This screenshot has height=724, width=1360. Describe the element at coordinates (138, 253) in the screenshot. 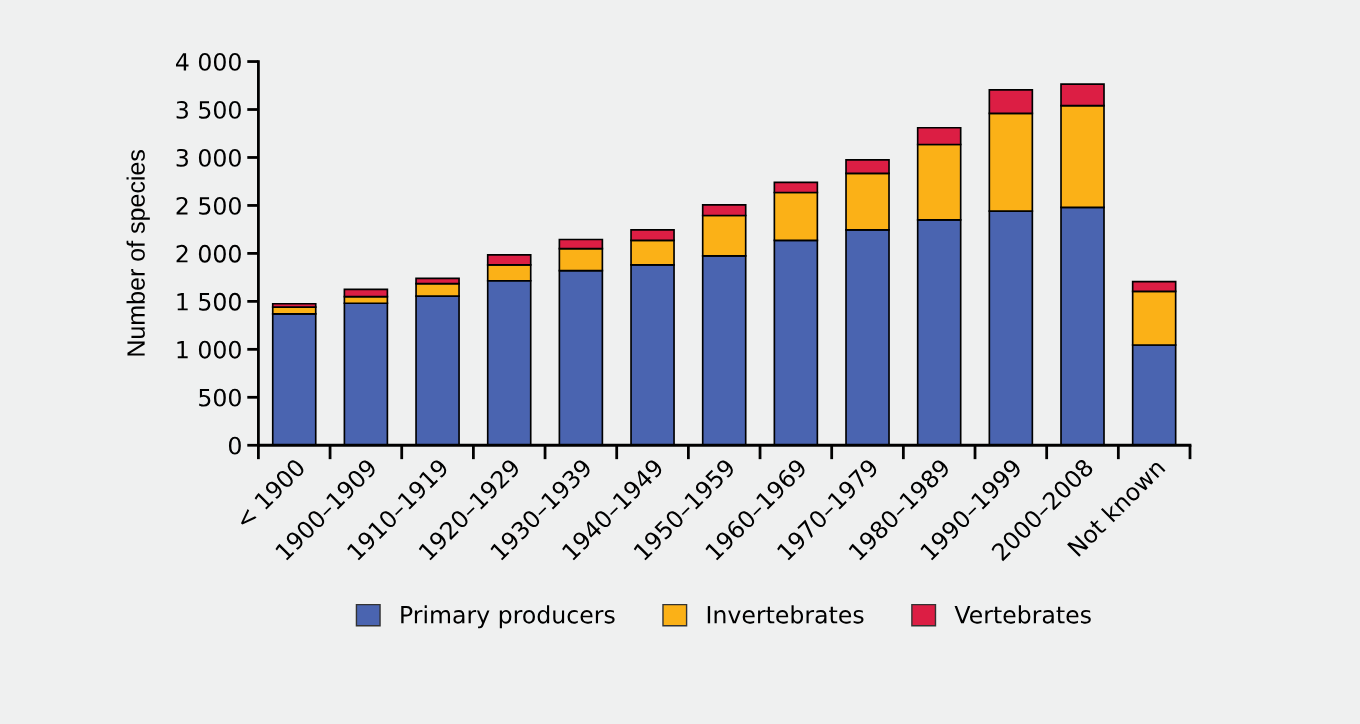

I see `y-axis-title: Number of species` at that location.